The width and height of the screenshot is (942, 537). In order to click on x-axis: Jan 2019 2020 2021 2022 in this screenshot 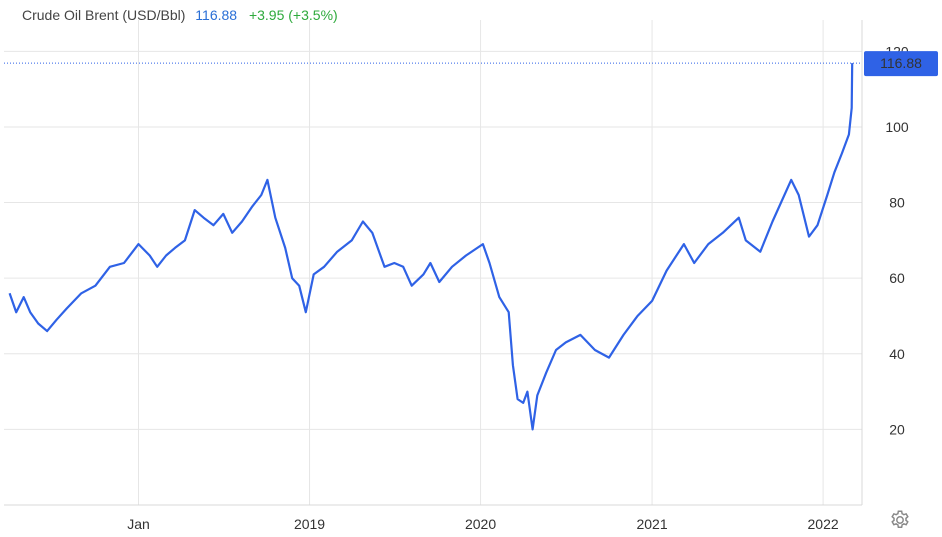, I will do `click(483, 524)`.